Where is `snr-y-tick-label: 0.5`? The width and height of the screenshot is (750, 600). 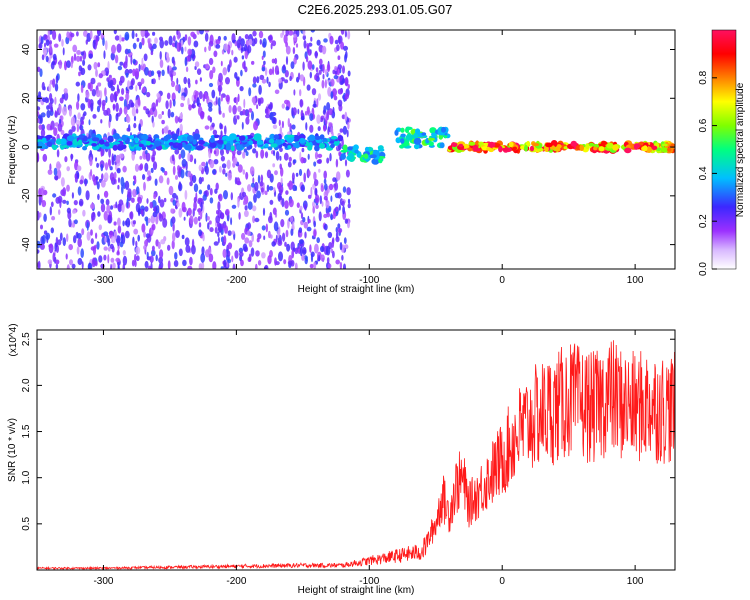
snr-y-tick-label: 0.5 is located at coordinates (26, 523).